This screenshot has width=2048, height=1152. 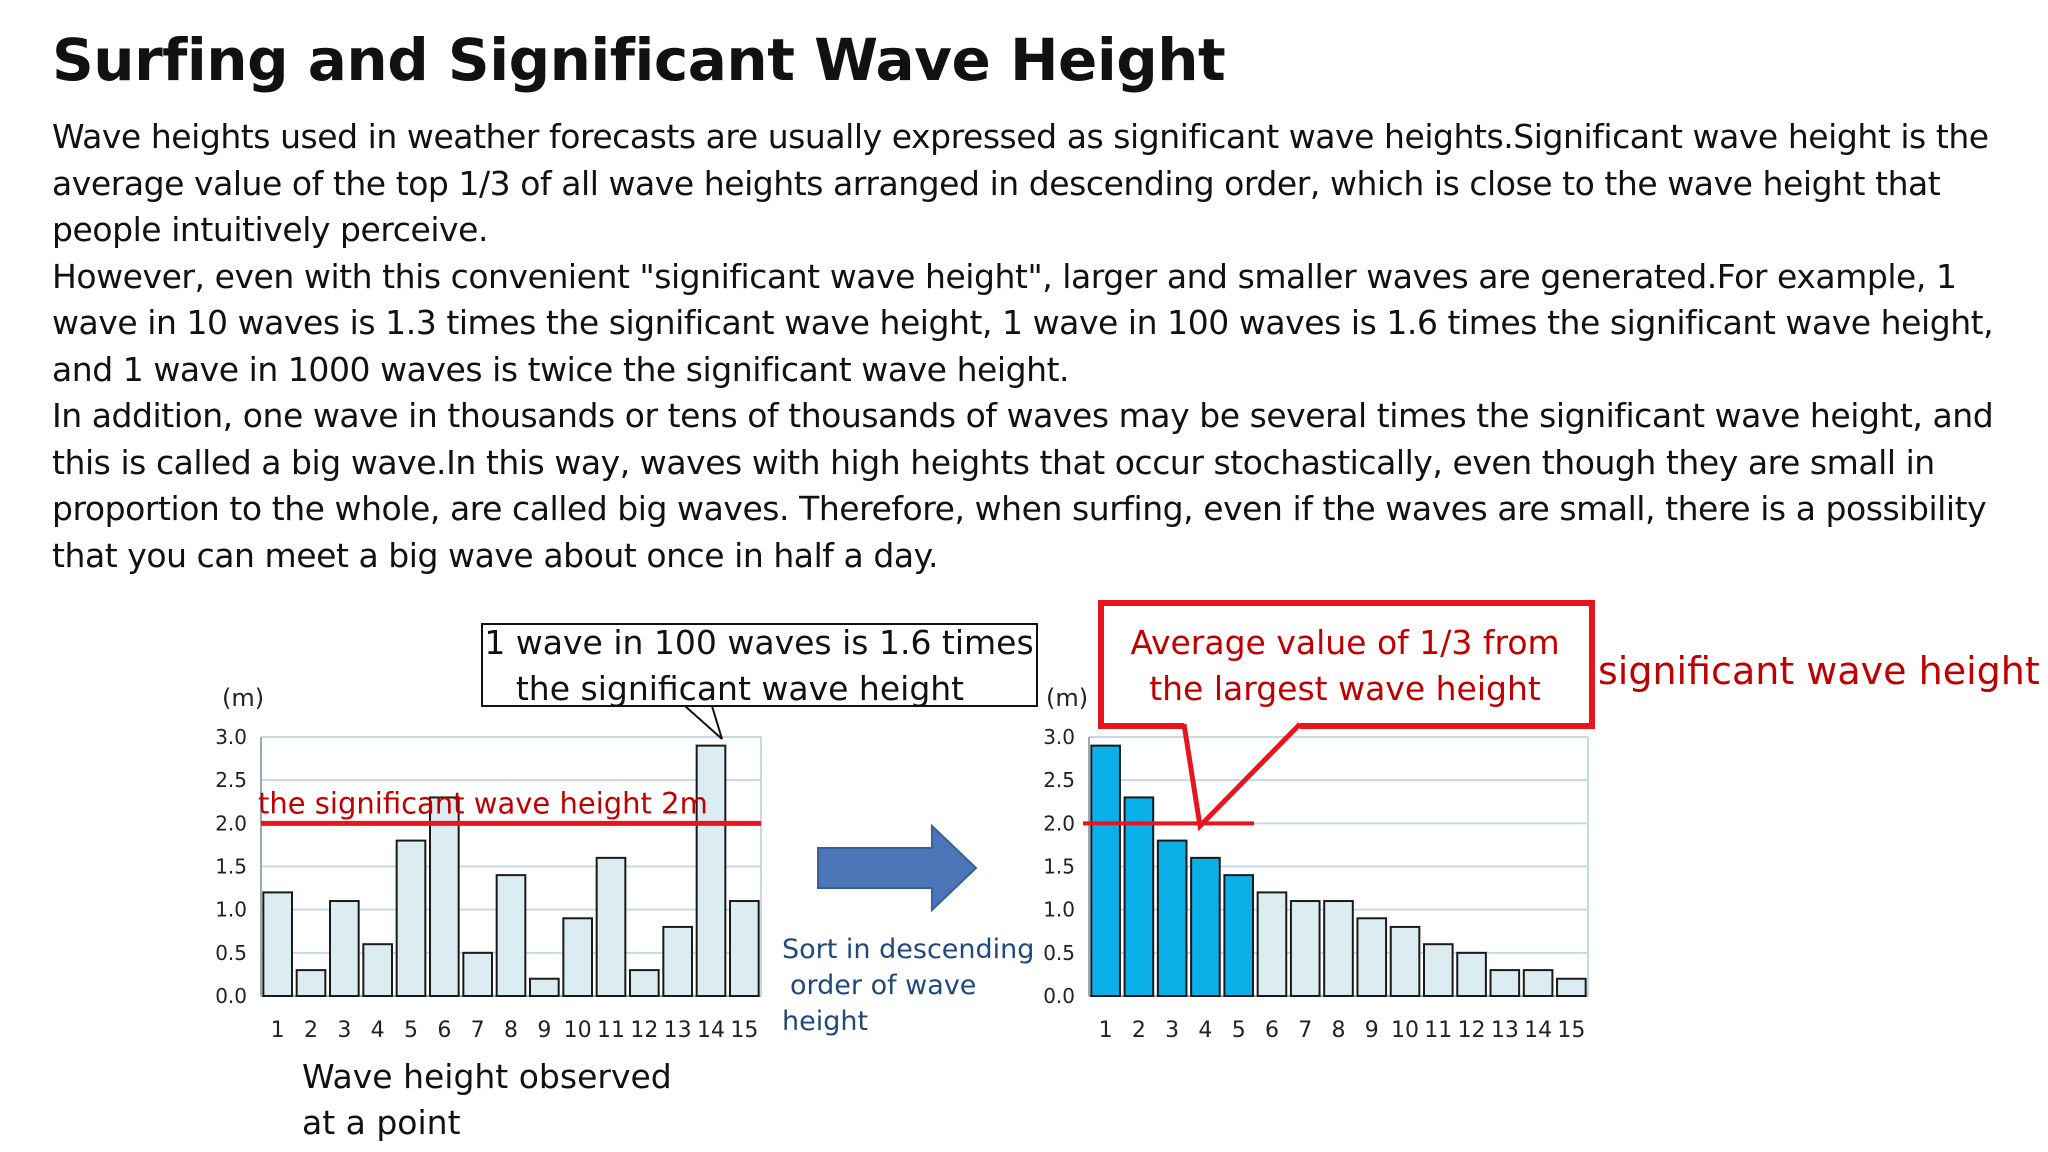 I want to click on sort-label-1: Sort in descending, so click(x=908, y=949).